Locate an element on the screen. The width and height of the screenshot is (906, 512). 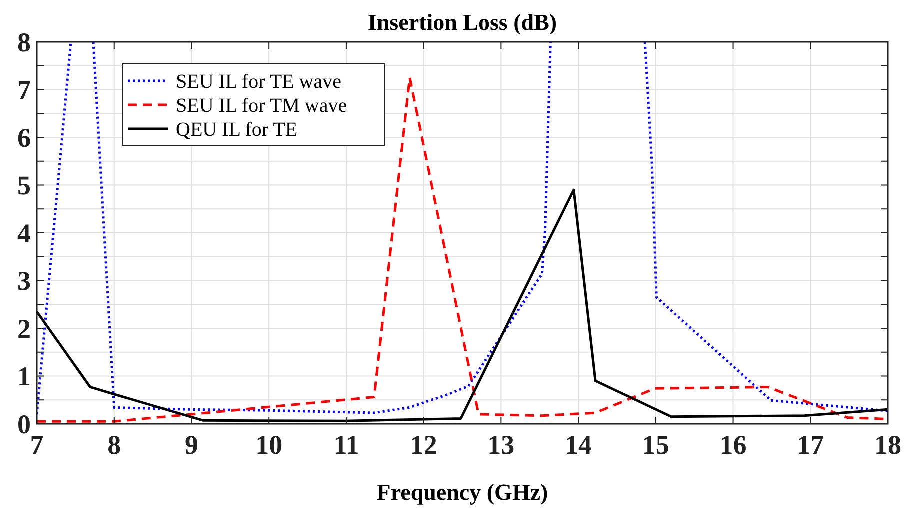
legend-label: SEU IL for TM wave is located at coordinates (262, 106).